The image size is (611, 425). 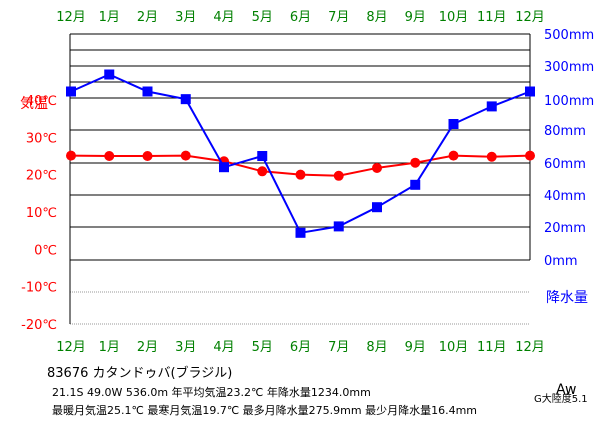 I want to click on precip-tick-label: 300mm, so click(x=569, y=67).